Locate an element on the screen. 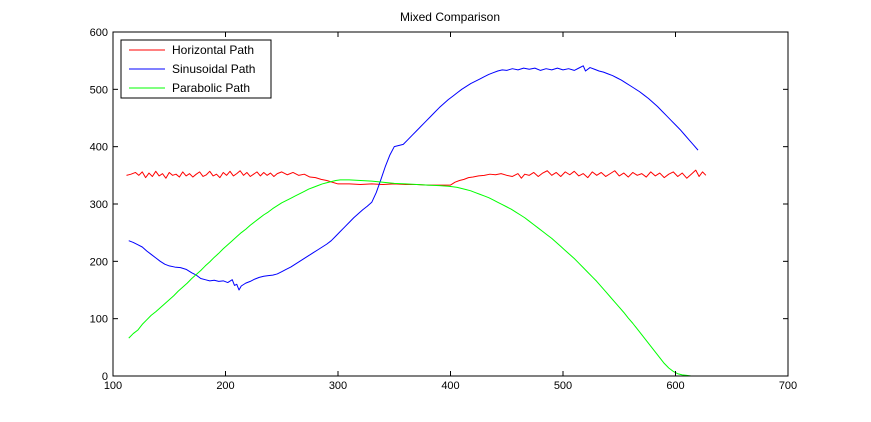  x-tick-label: 100 is located at coordinates (113, 386).